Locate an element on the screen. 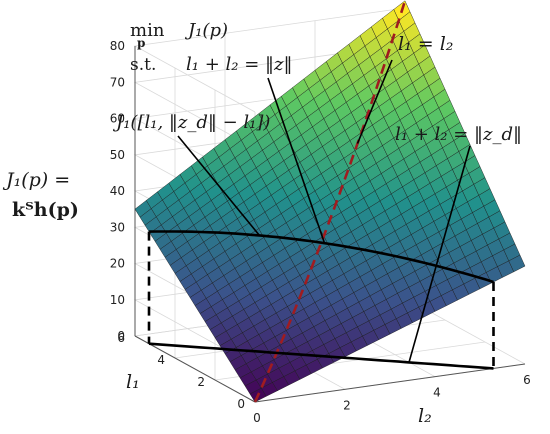 The height and width of the screenshot is (434, 550). l1-tick-label: 2 is located at coordinates (201, 382).